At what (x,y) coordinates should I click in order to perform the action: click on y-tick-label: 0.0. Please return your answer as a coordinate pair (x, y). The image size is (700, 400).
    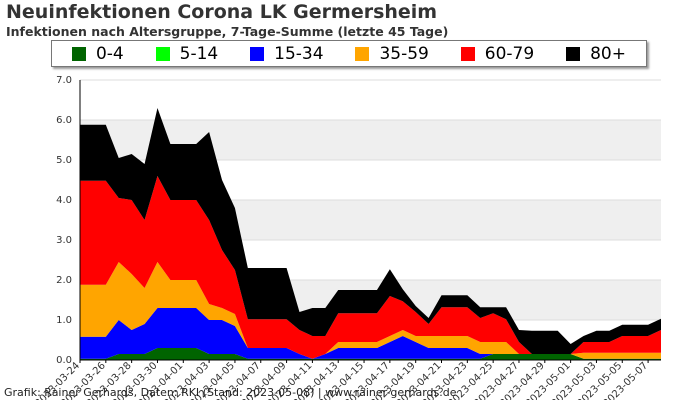
    Looking at the image, I should click on (64, 360).